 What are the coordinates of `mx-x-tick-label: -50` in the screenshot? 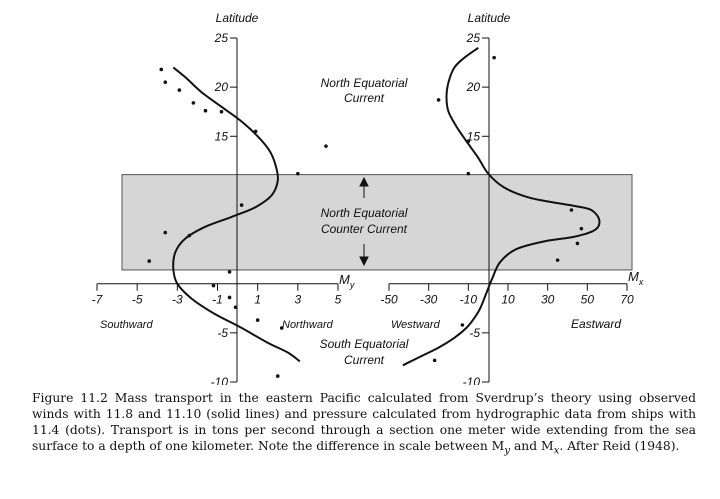 It's located at (389, 300).